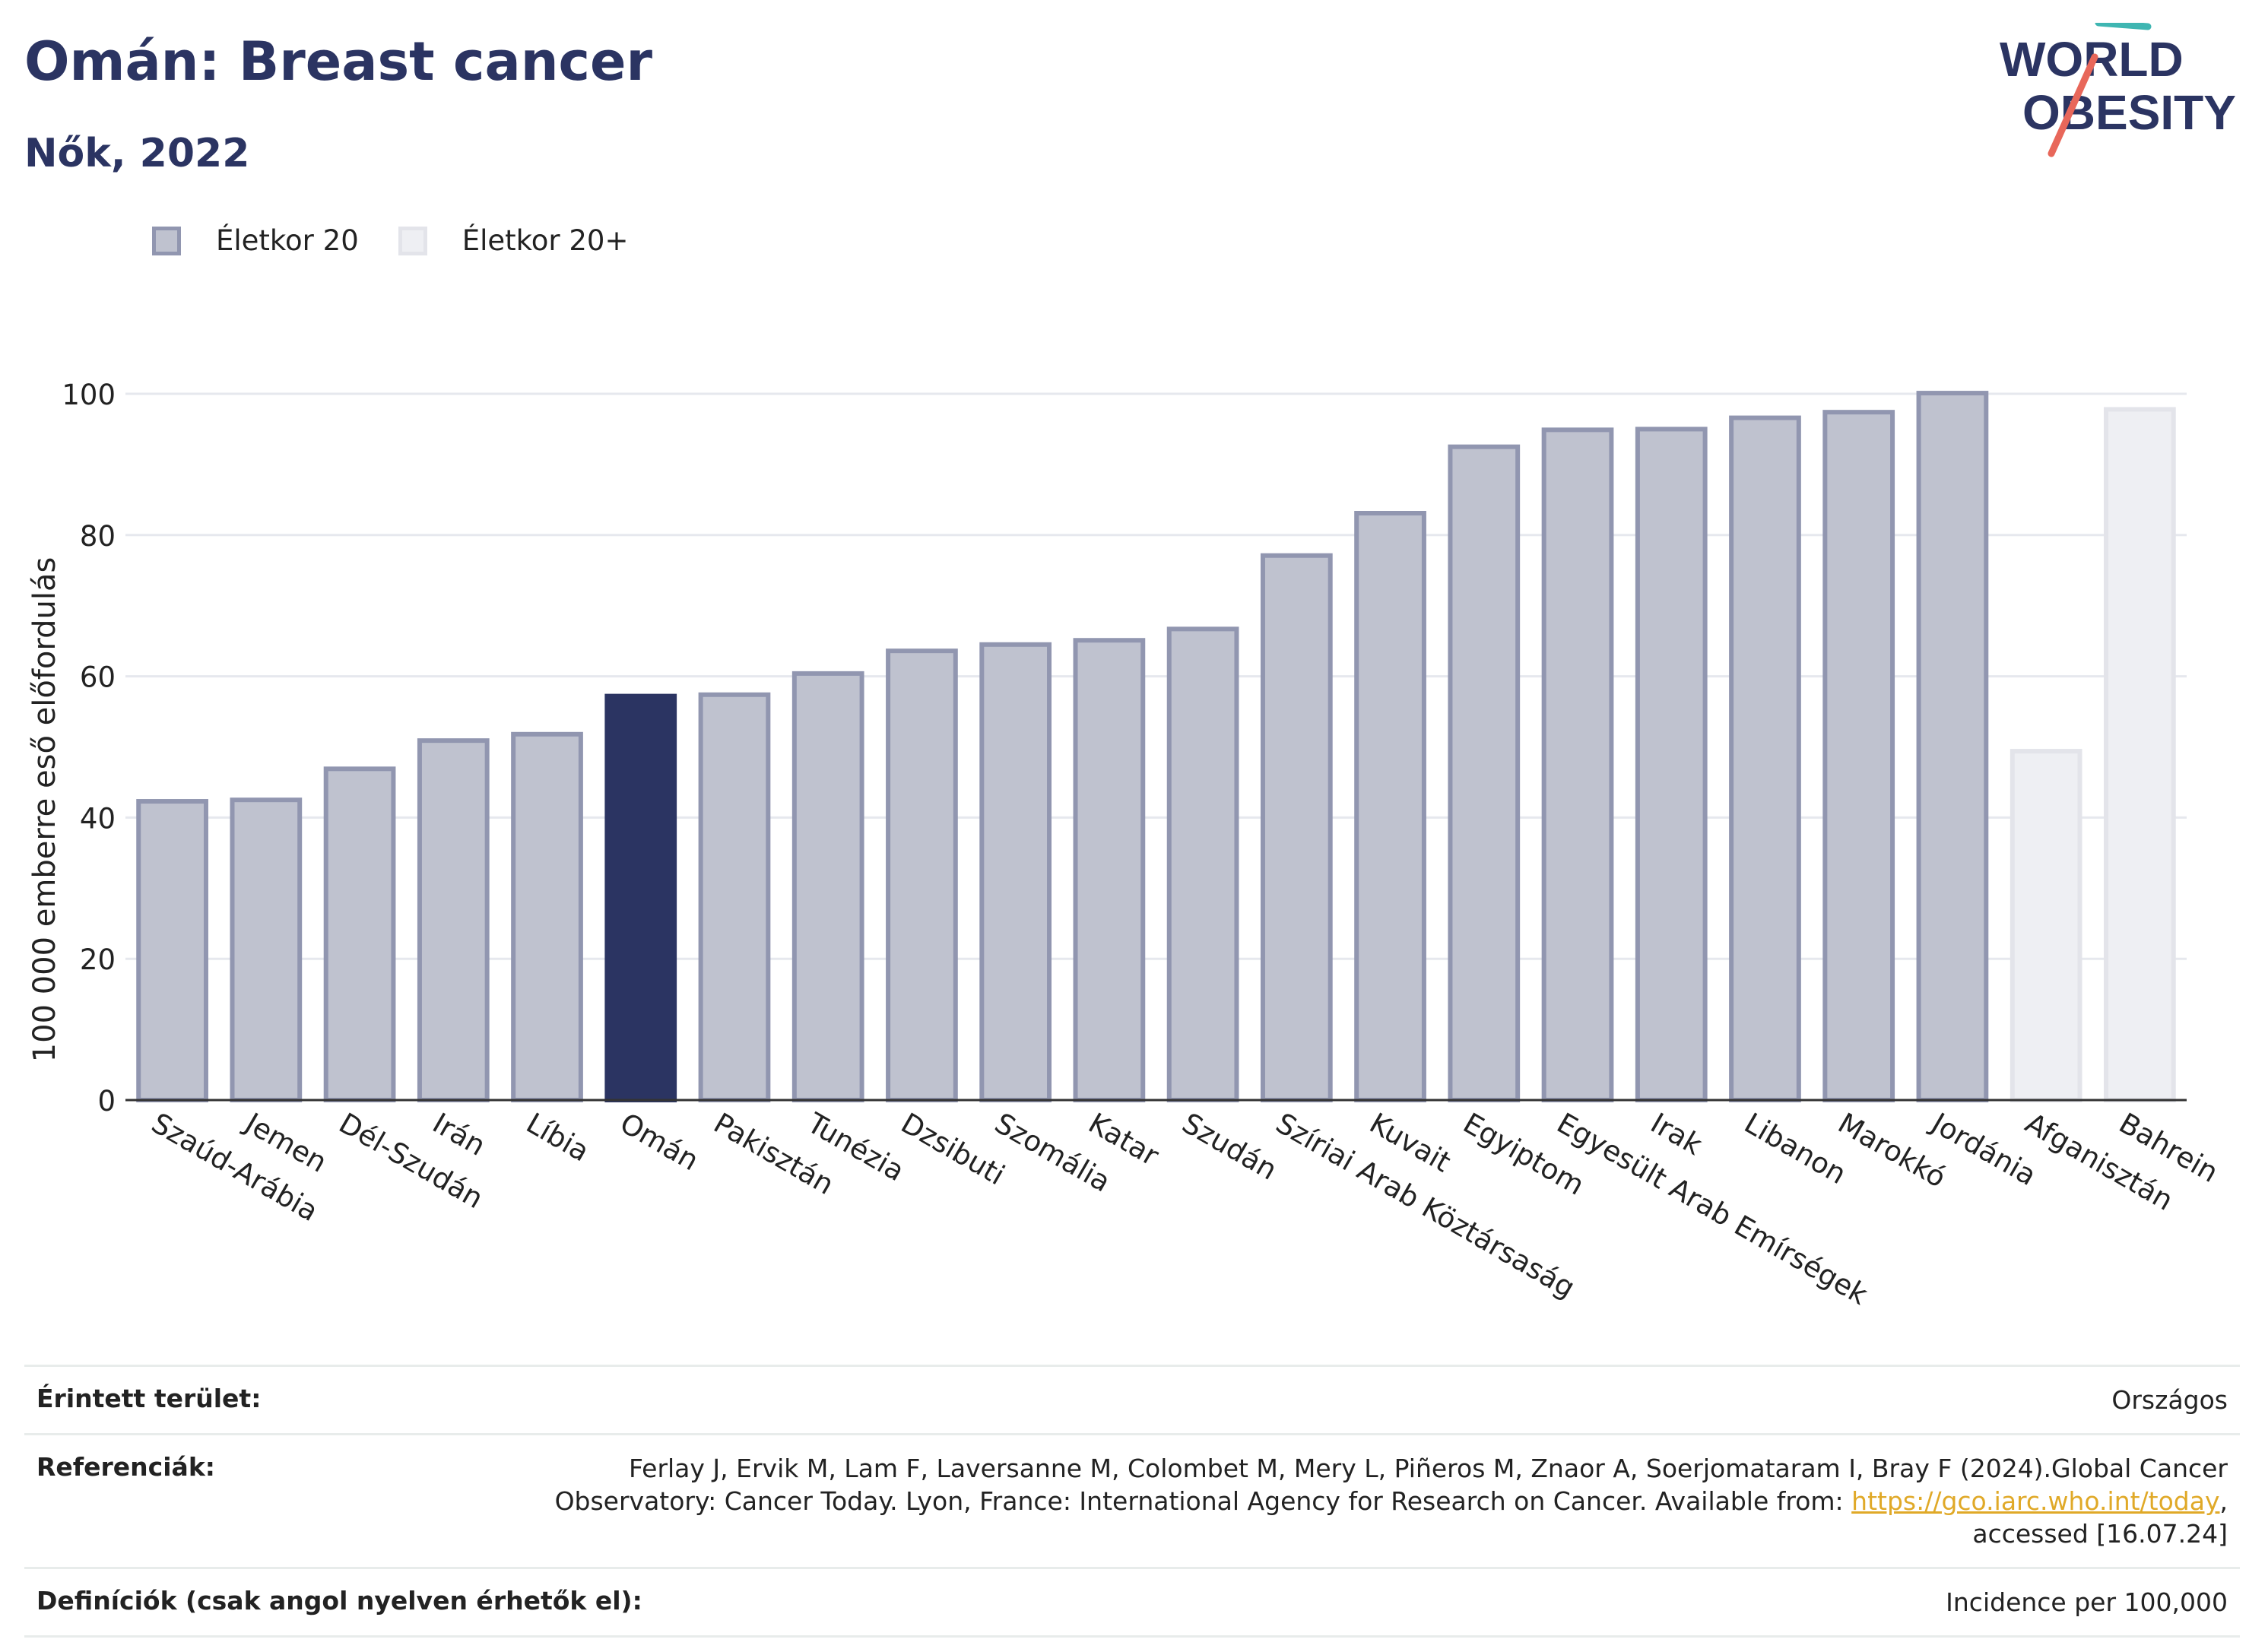 The image size is (2249, 1652). I want to click on y-tick-label: 20, so click(98, 959).